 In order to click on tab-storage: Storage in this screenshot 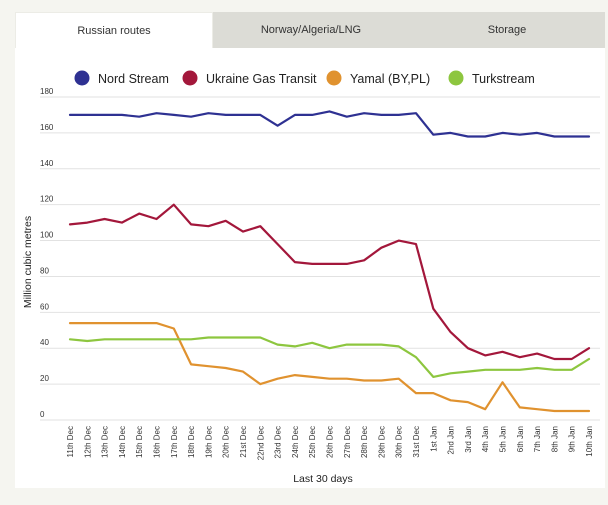, I will do `click(507, 30)`.